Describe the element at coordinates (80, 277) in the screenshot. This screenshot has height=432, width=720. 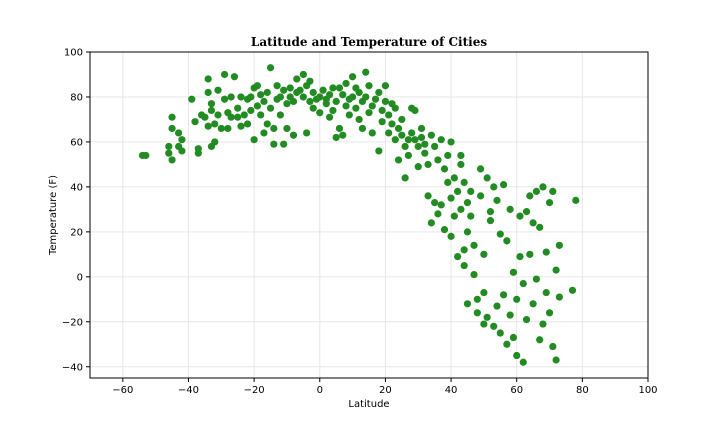
I see `y-tick-label: 0` at that location.